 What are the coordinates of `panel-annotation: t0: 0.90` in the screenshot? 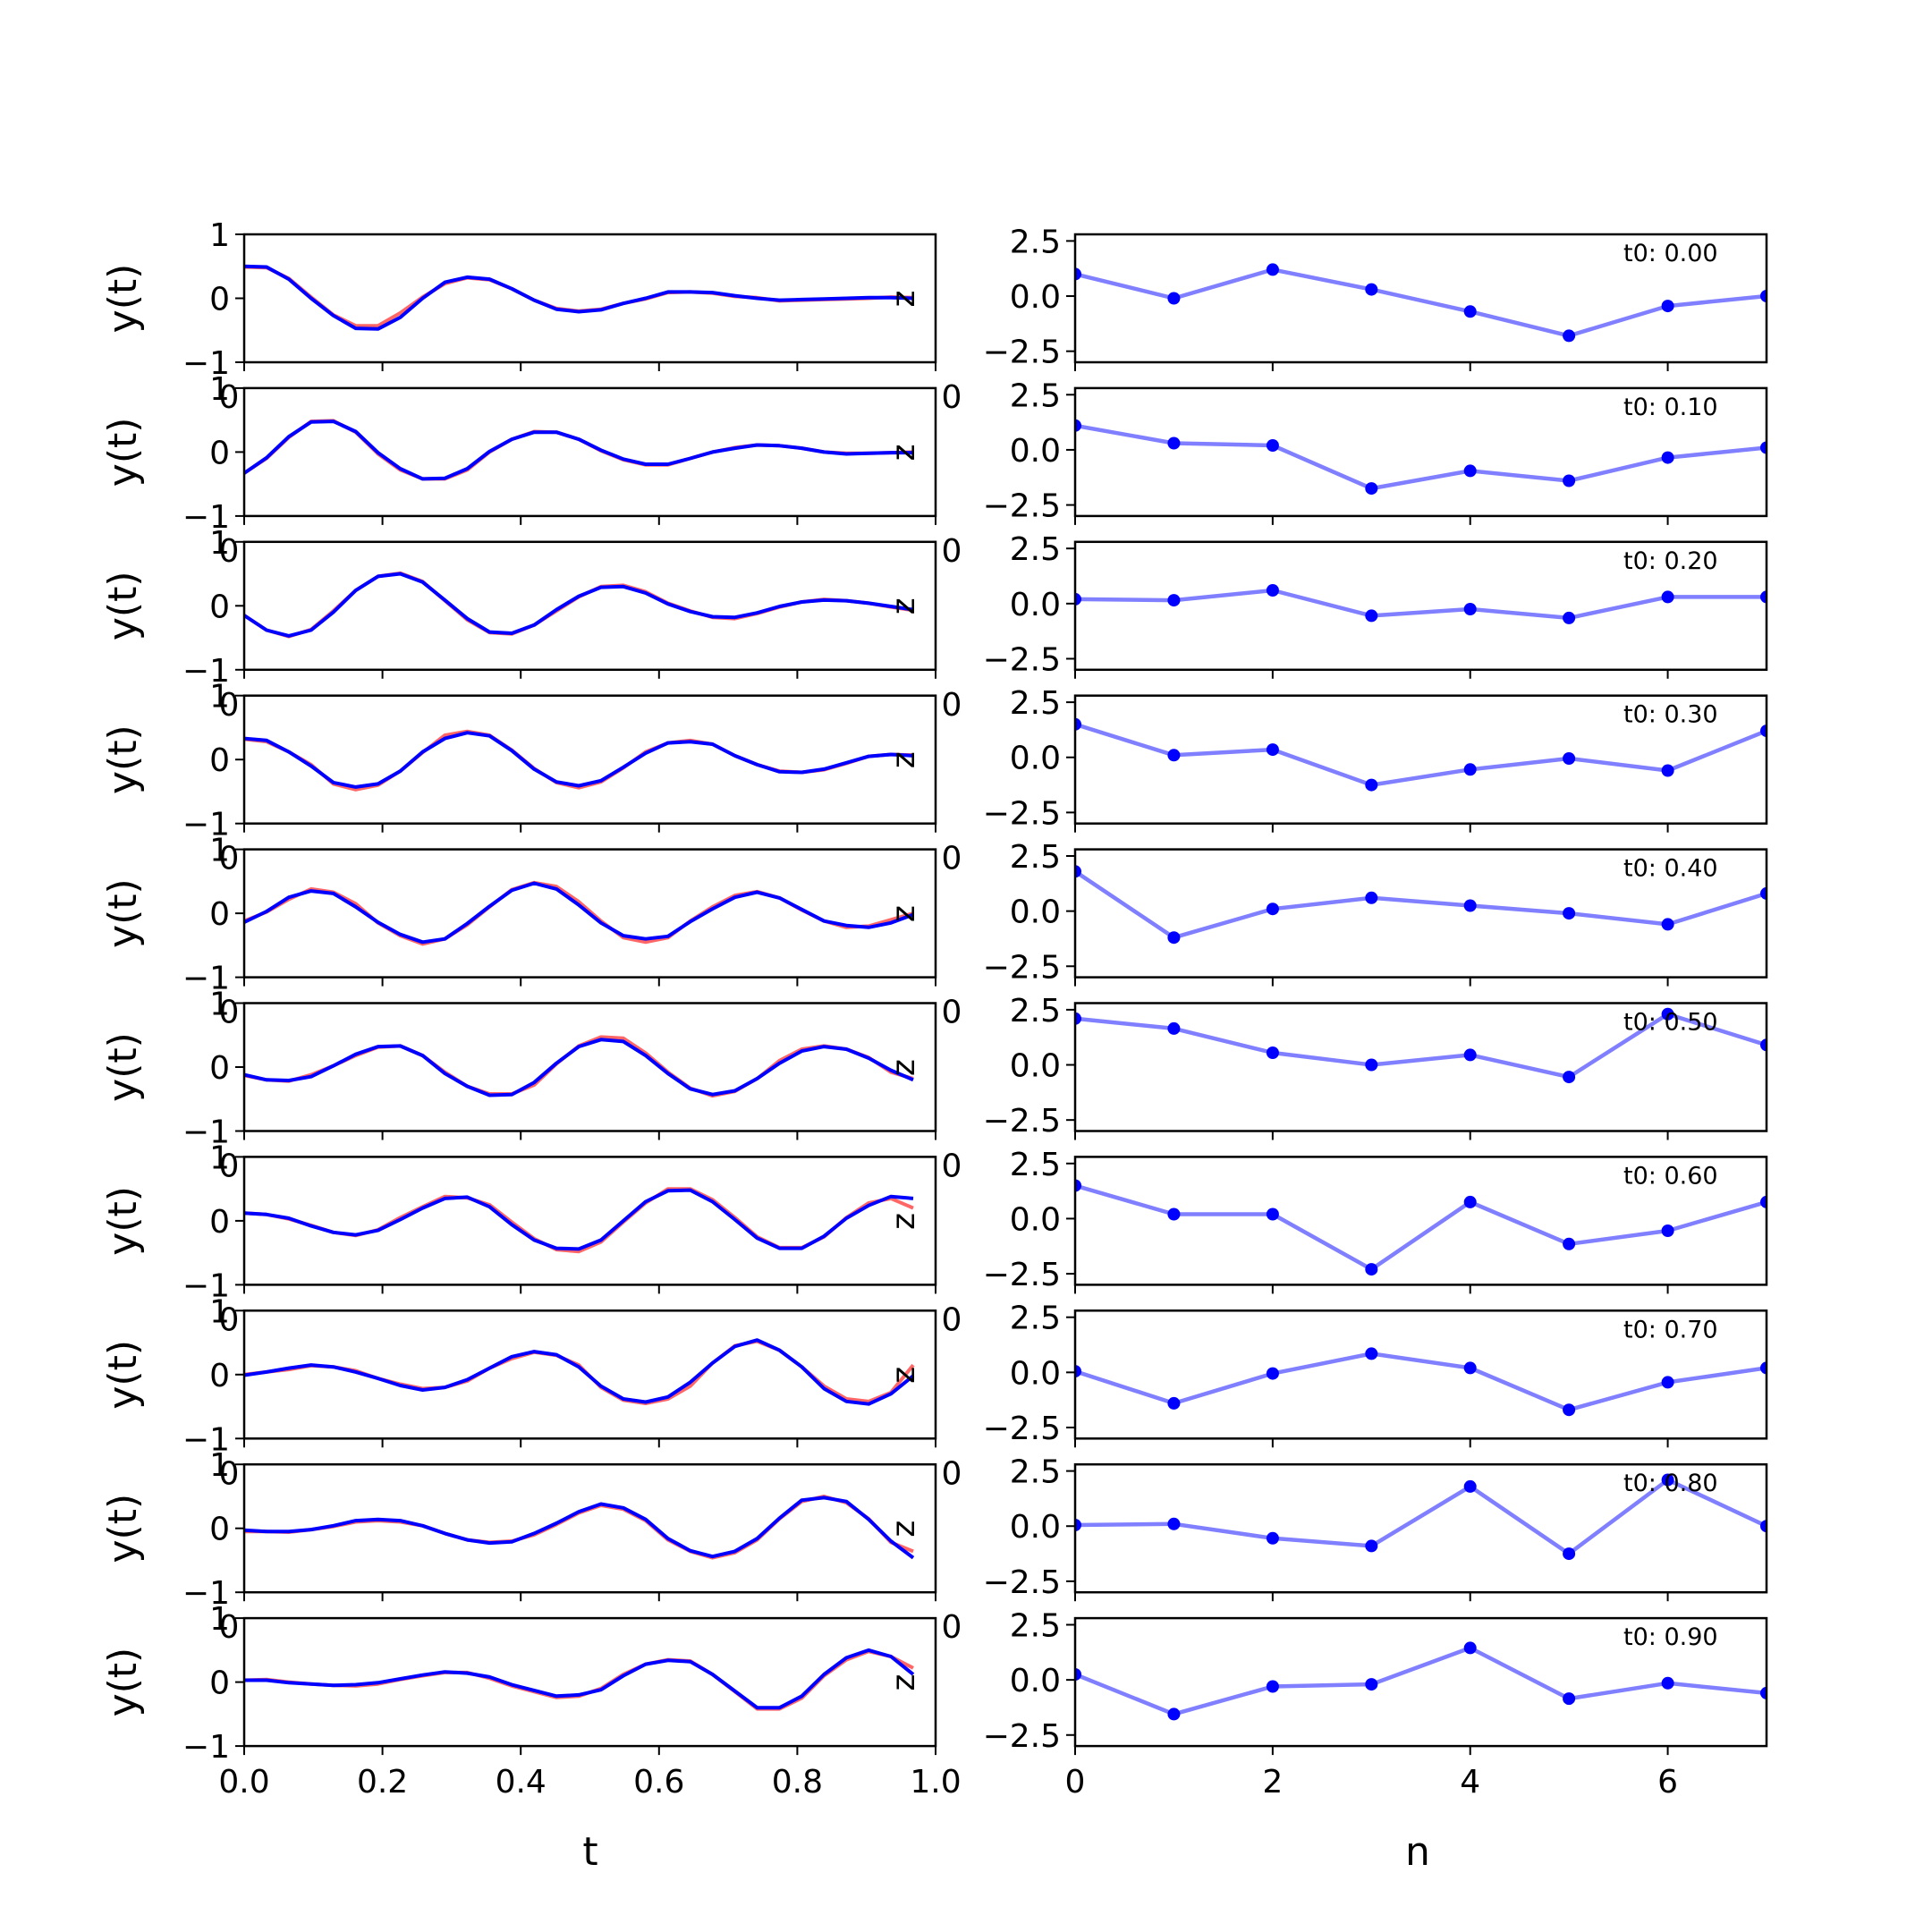 It's located at (1670, 1637).